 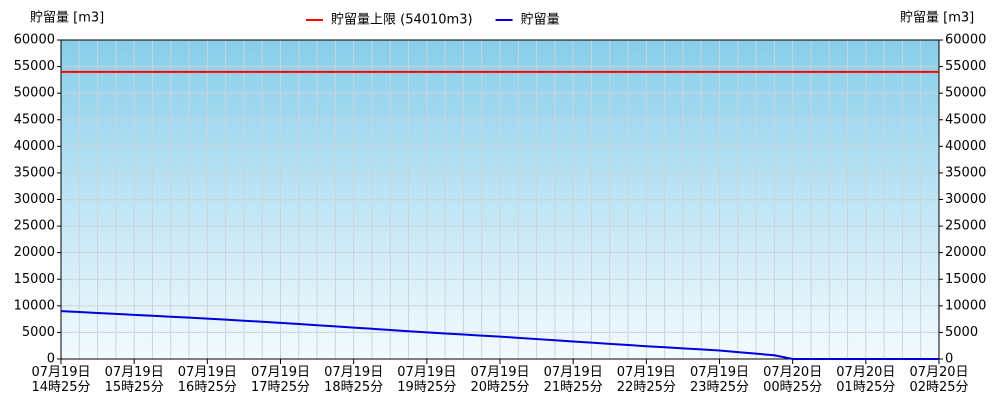 What do you see at coordinates (965, 40) in the screenshot?
I see `y2-tick-label: 60000` at bounding box center [965, 40].